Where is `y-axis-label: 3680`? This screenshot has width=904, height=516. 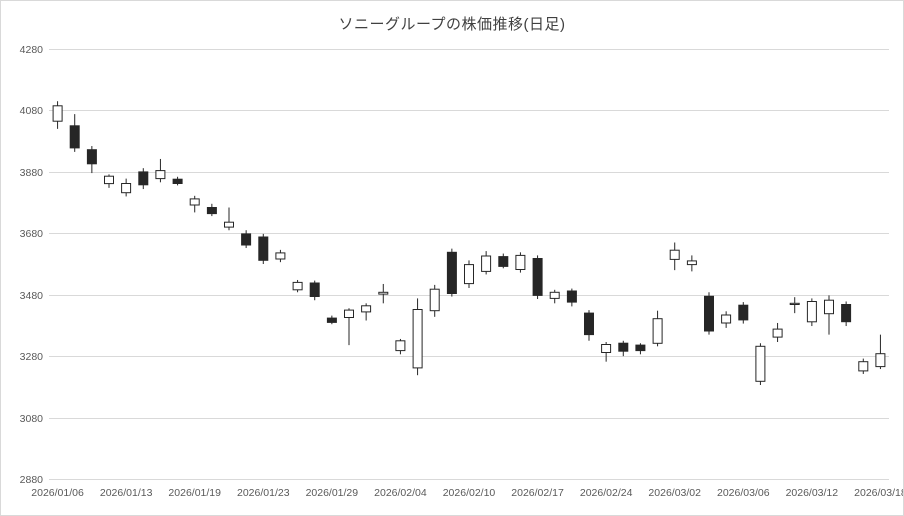
y-axis-label: 3680 is located at coordinates (32, 234).